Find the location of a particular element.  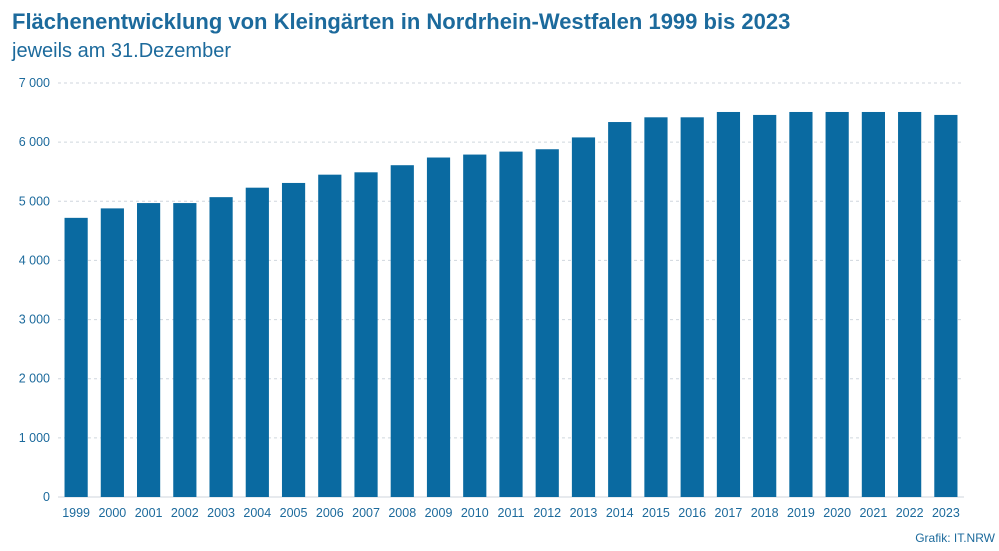

x-tick-label: 2012 is located at coordinates (547, 513).